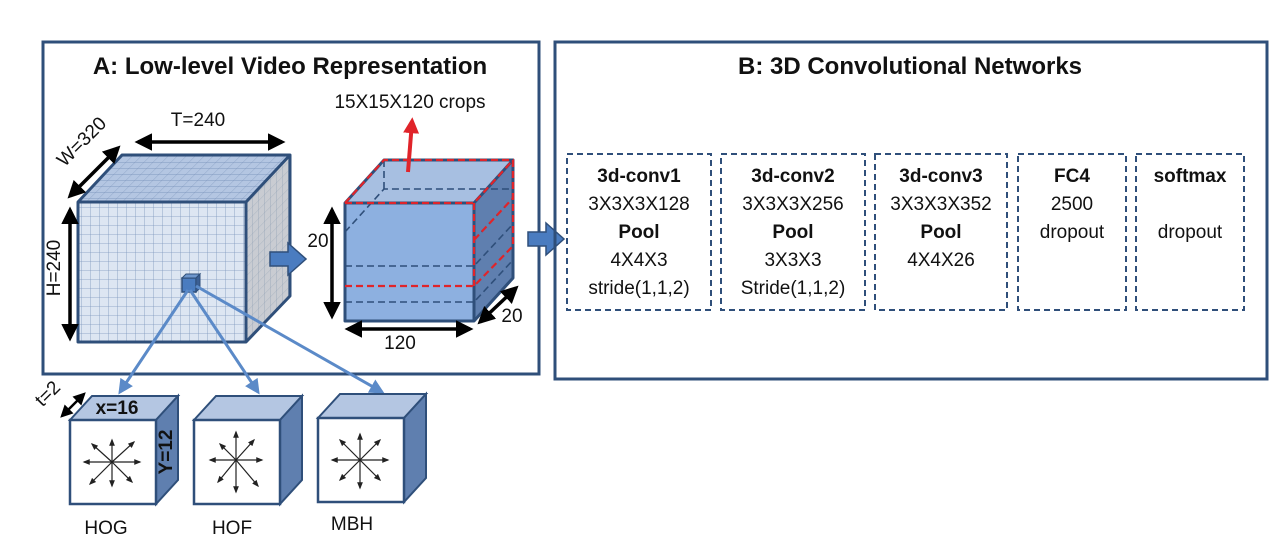  Describe the element at coordinates (352, 524) in the screenshot. I see `mbh-label: MBH` at that location.